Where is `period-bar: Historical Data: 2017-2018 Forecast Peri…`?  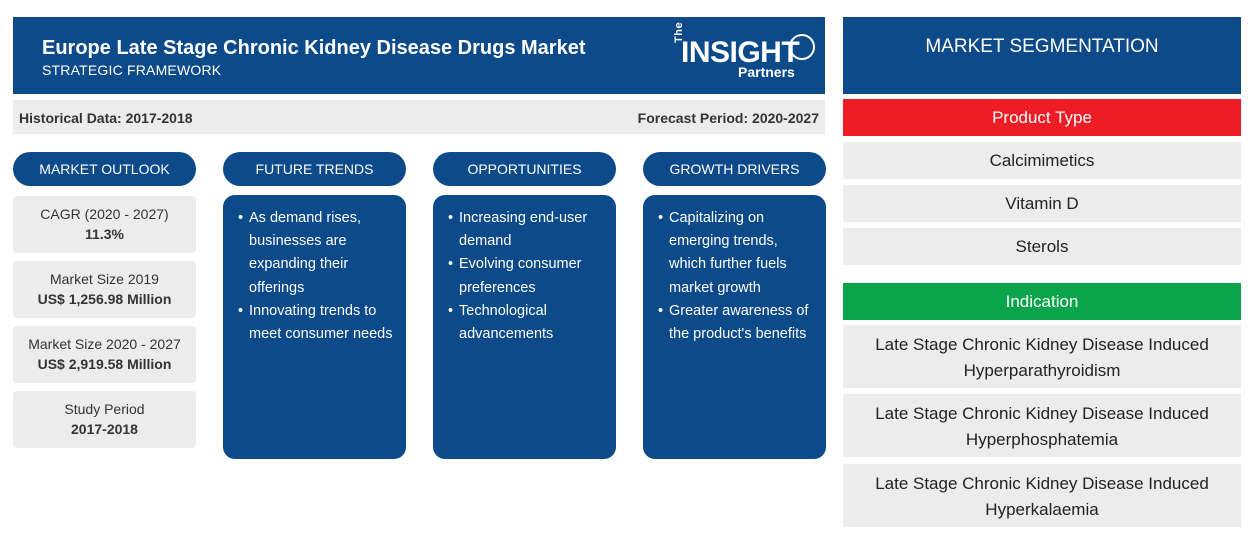 period-bar: Historical Data: 2017-2018 Forecast Peri… is located at coordinates (419, 117).